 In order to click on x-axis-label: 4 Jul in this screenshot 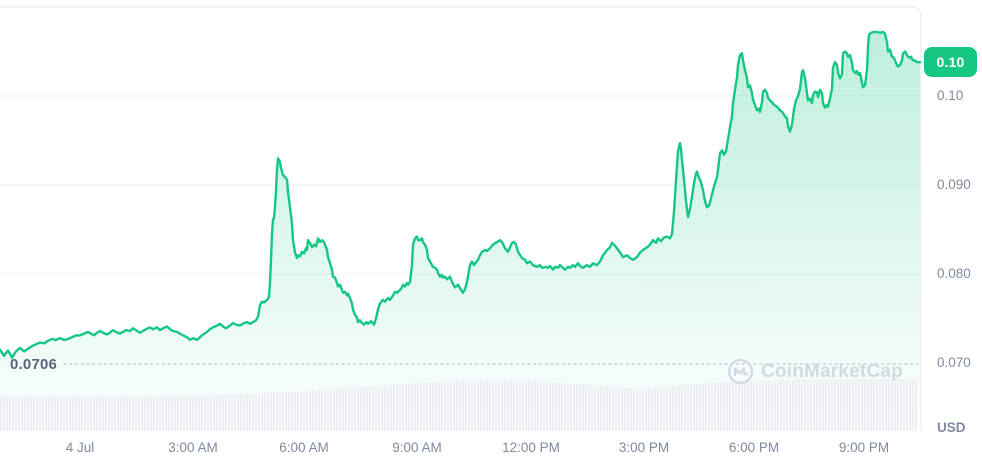, I will do `click(80, 447)`.